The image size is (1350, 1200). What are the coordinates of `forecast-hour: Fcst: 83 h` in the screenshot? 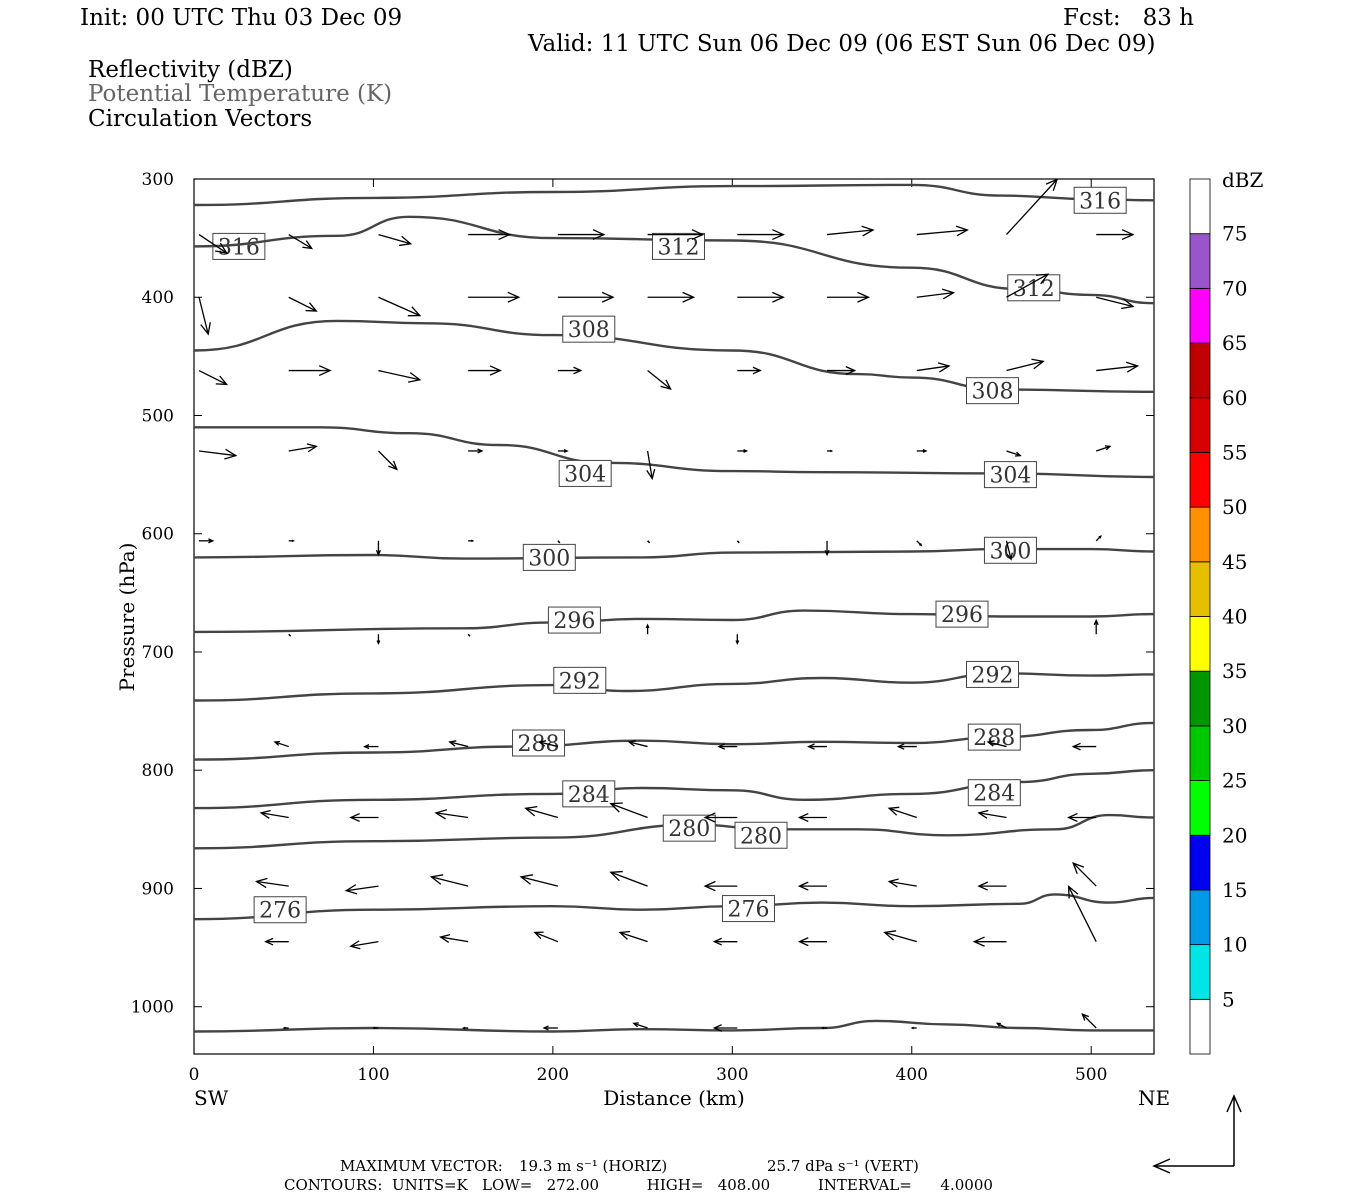 It's located at (1128, 18).